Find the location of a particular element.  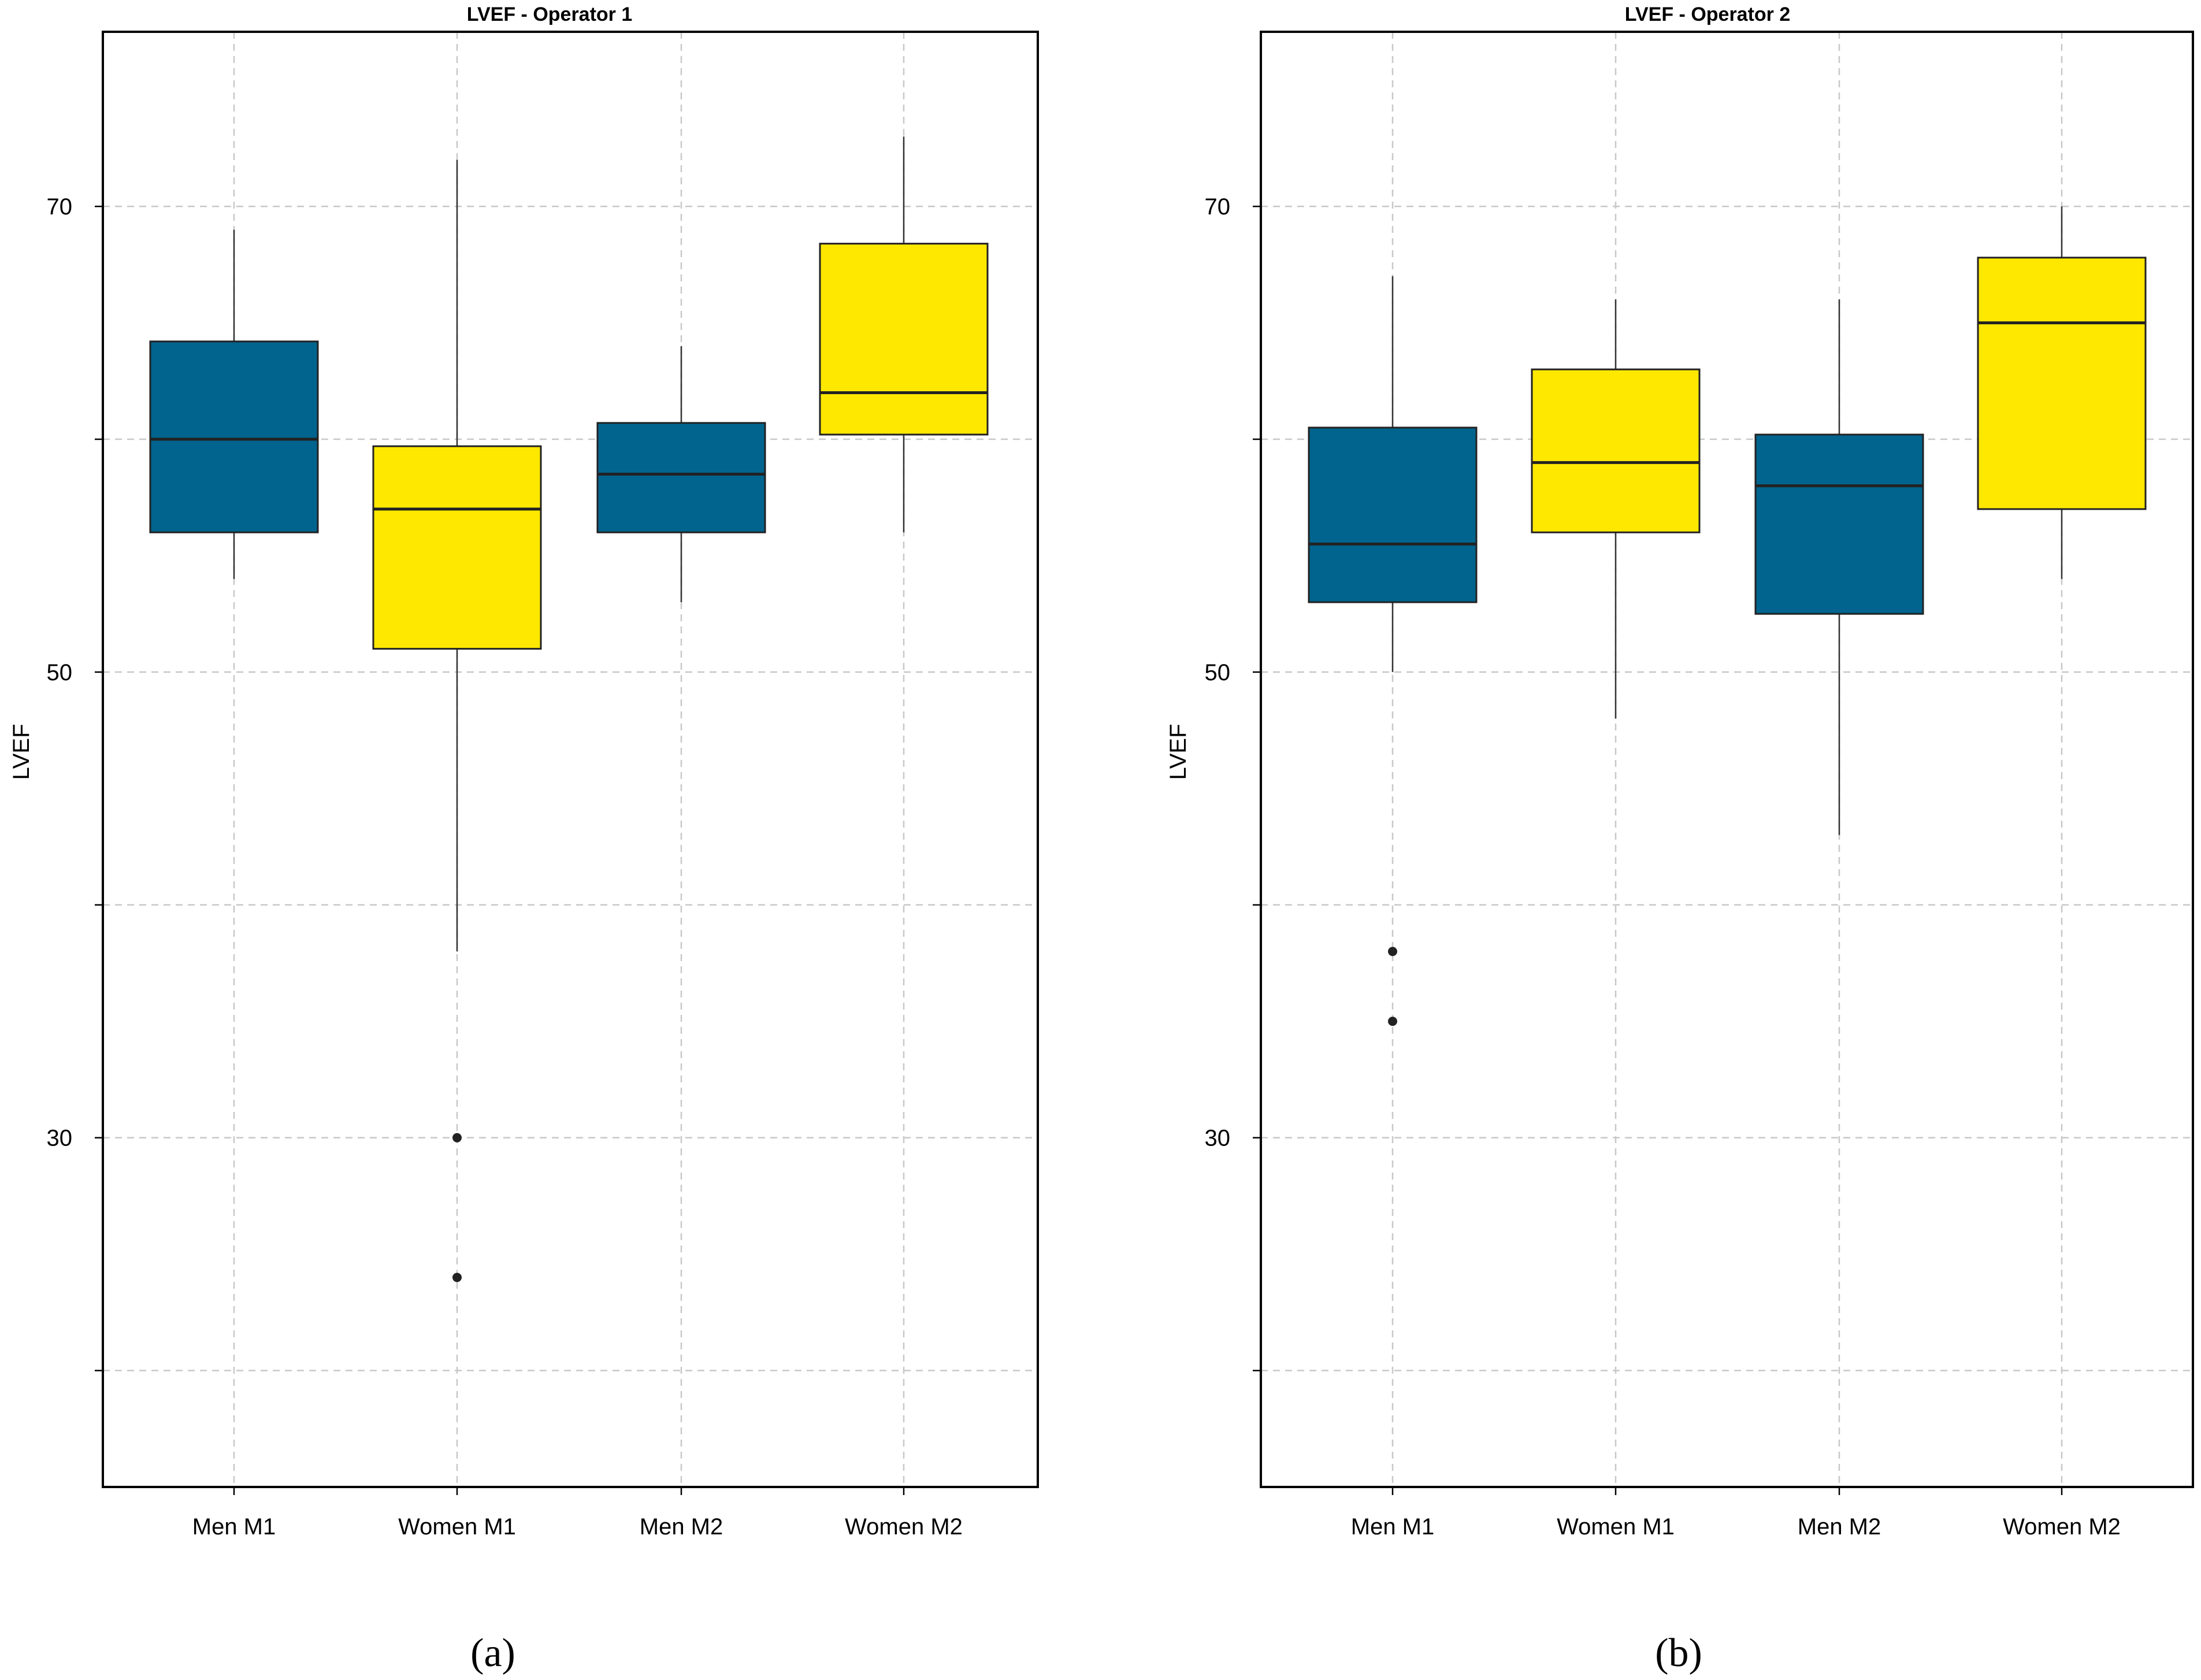

chart-title: LVEF - Operator 2 is located at coordinates (1708, 14).